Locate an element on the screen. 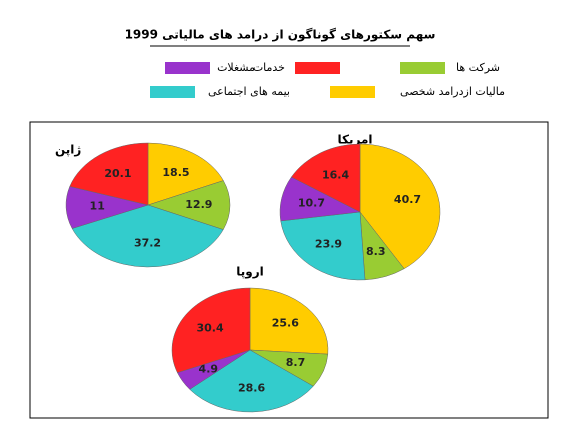  value-label: 37.2 is located at coordinates (147, 242).